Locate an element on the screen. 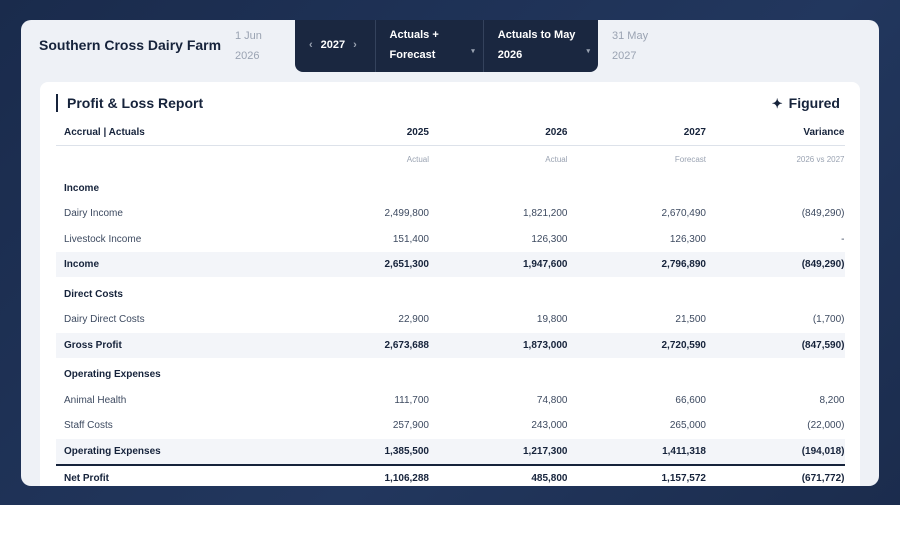 This screenshot has width=924, height=540. column-title: 2027 is located at coordinates (694, 132).